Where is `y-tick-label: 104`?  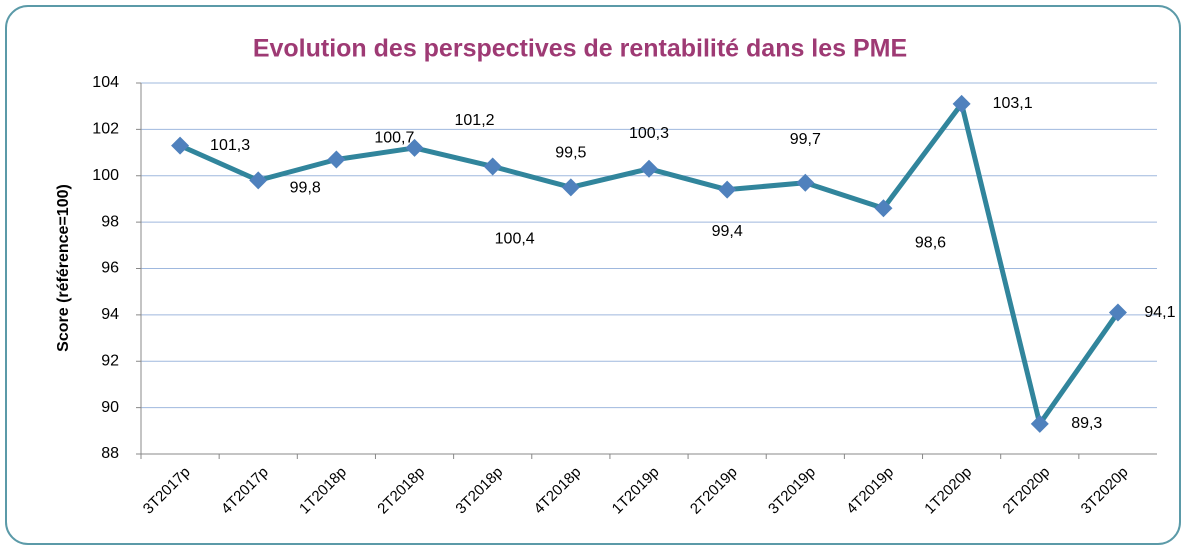 y-tick-label: 104 is located at coordinates (105, 82).